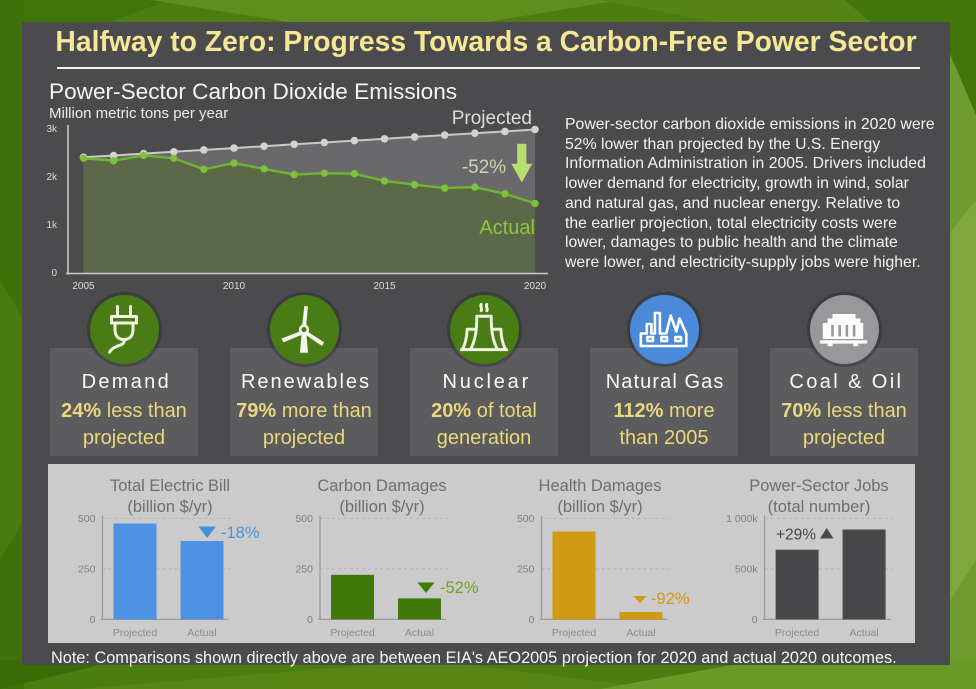  Describe the element at coordinates (796, 535) in the screenshot. I see `svg-text: +29%` at that location.